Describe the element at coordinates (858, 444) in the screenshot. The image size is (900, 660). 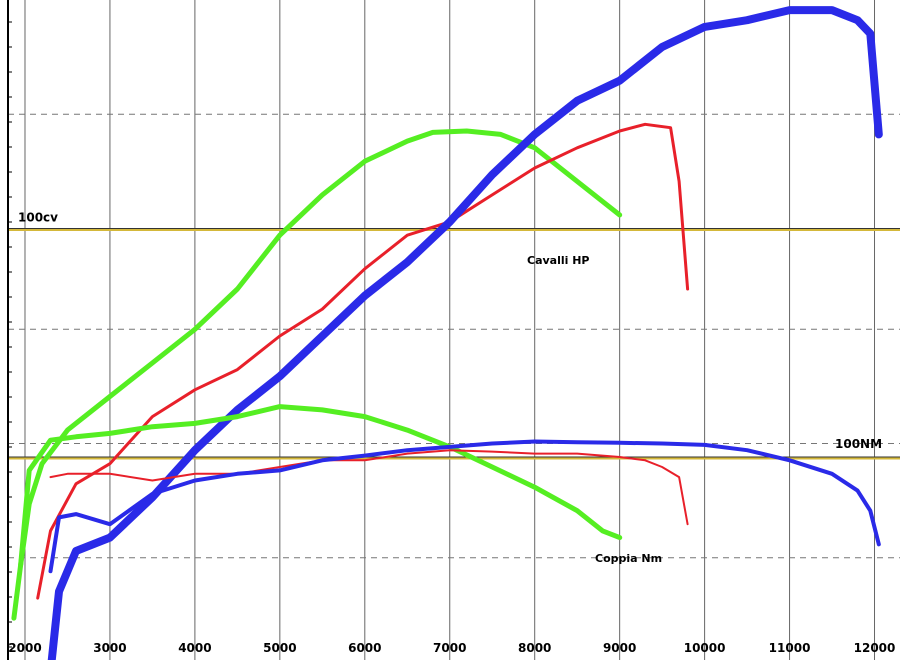
I see `reference-label-100nm: 100NM` at that location.